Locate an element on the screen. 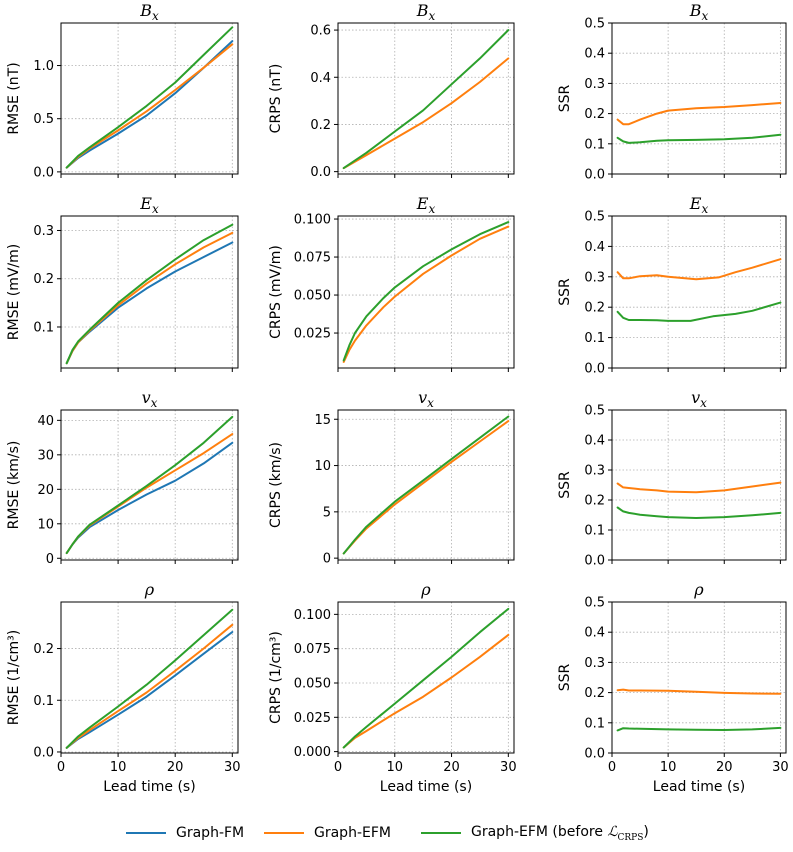  panel-9: 0.0 0.1 0.2 0.3 0.4 0.5 vx SSR is located at coordinates (672, 478).